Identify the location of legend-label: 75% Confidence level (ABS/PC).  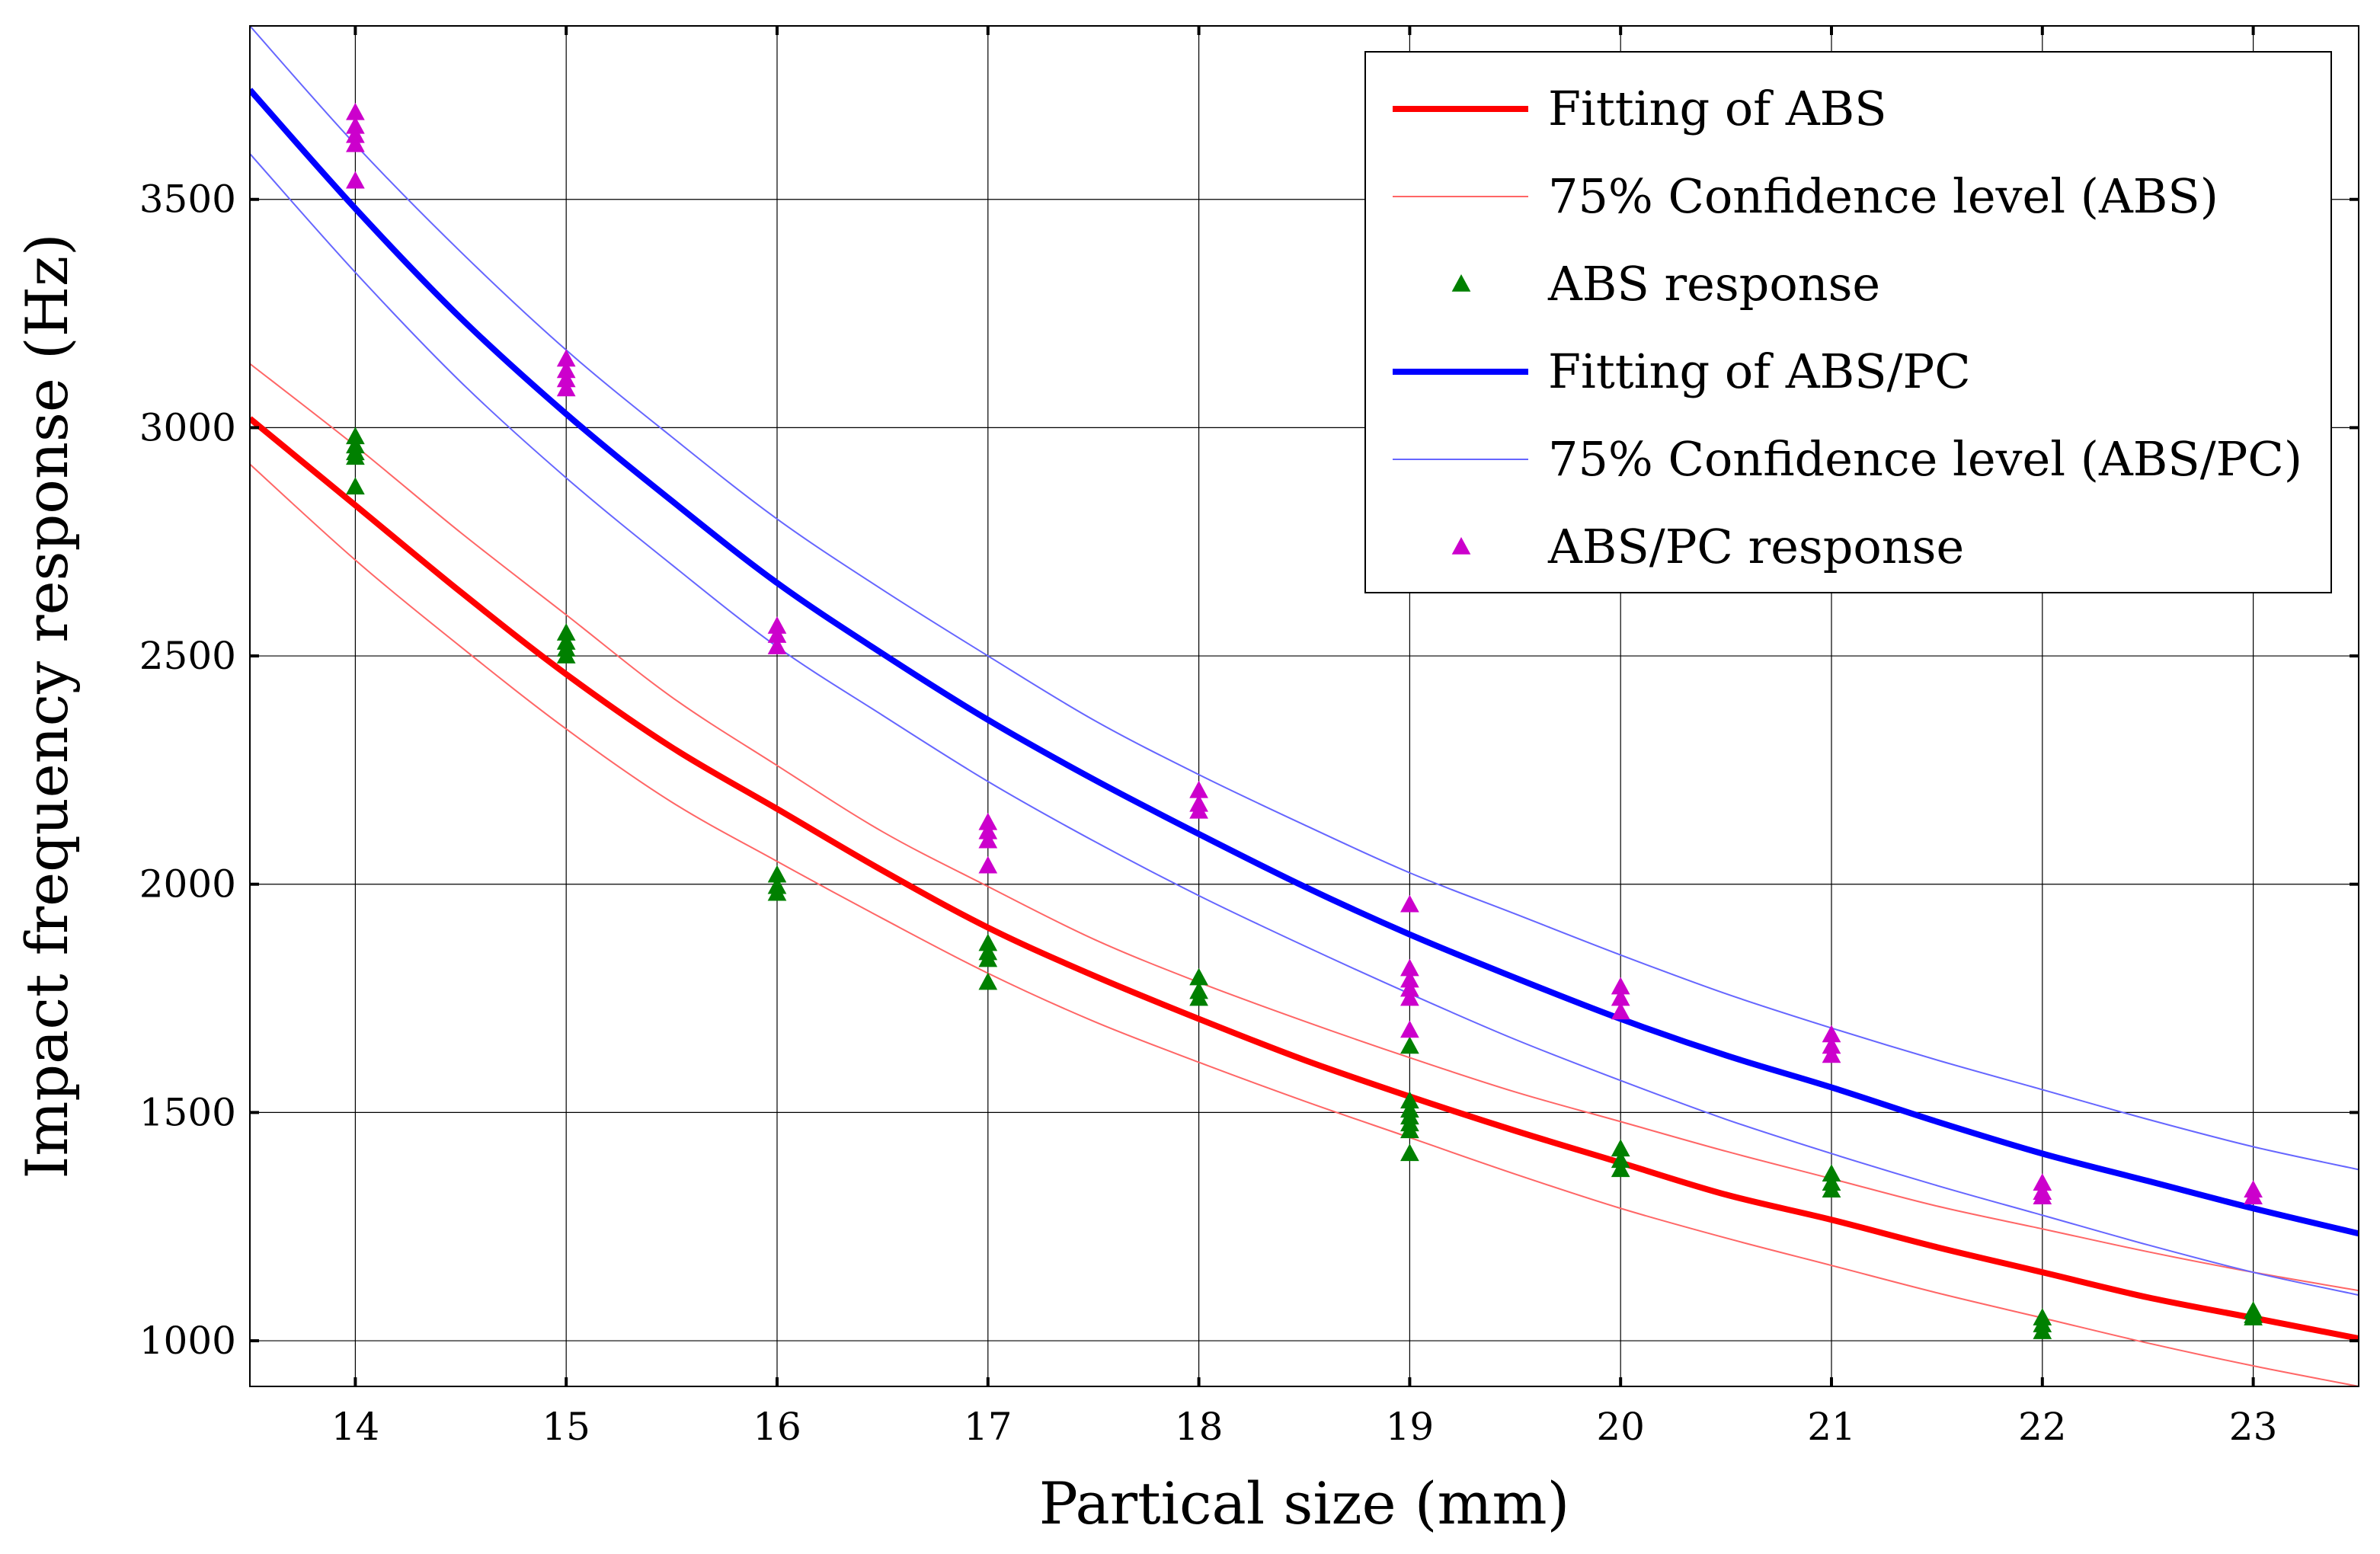
(1925, 459).